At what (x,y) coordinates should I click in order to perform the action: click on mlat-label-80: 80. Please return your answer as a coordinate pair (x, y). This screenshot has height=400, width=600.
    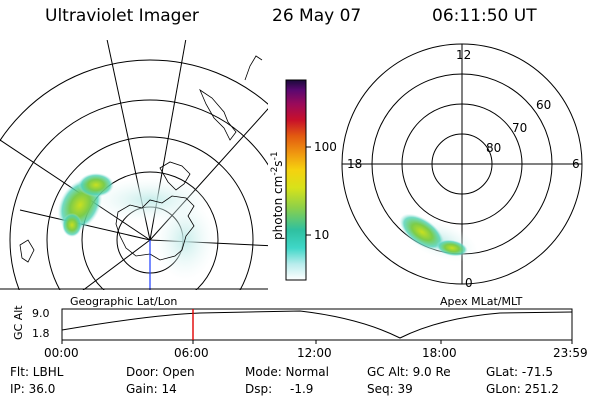
    Looking at the image, I should click on (494, 148).